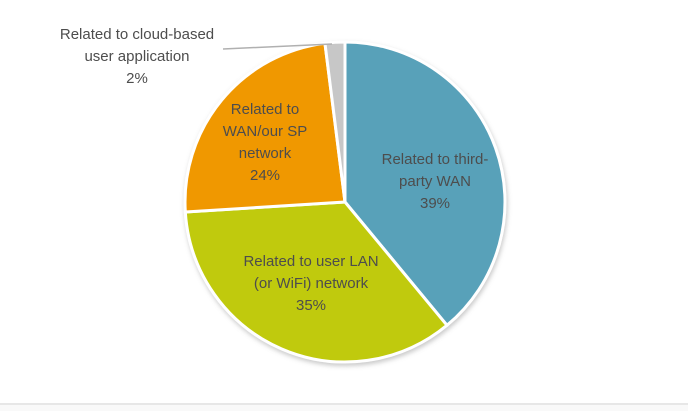 This screenshot has width=688, height=411. Describe the element at coordinates (335, 122) in the screenshot. I see `pie-slice-cloud-based-app` at that location.